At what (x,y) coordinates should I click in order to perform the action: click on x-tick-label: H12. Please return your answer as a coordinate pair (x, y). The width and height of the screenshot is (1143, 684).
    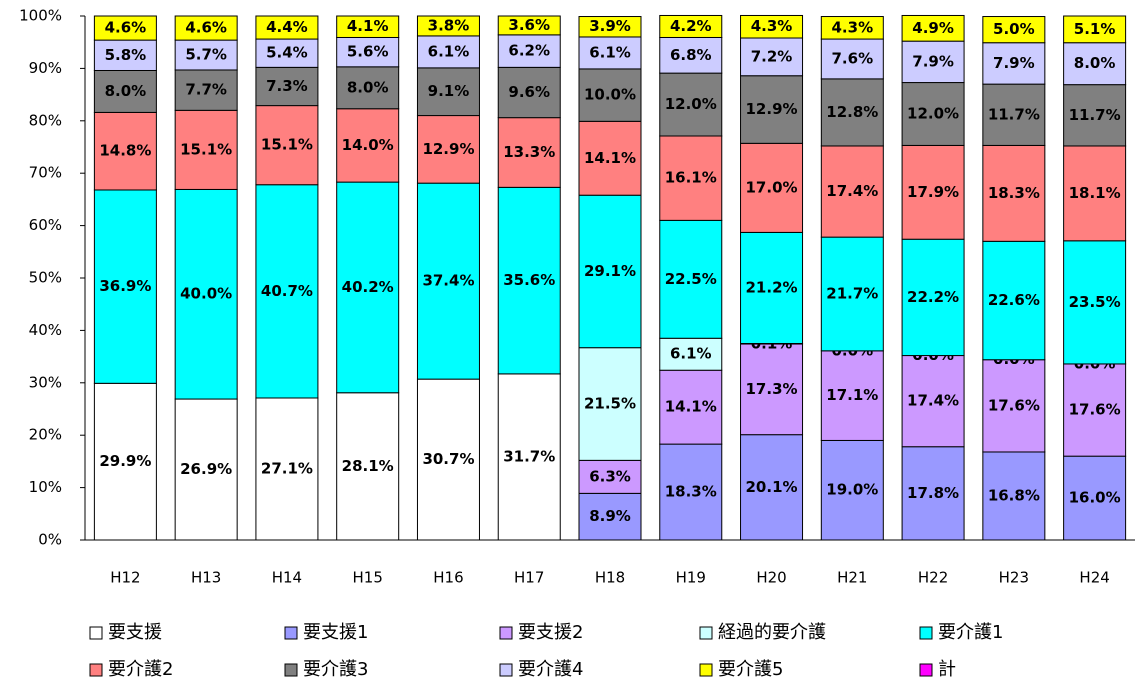
    Looking at the image, I should click on (125, 578).